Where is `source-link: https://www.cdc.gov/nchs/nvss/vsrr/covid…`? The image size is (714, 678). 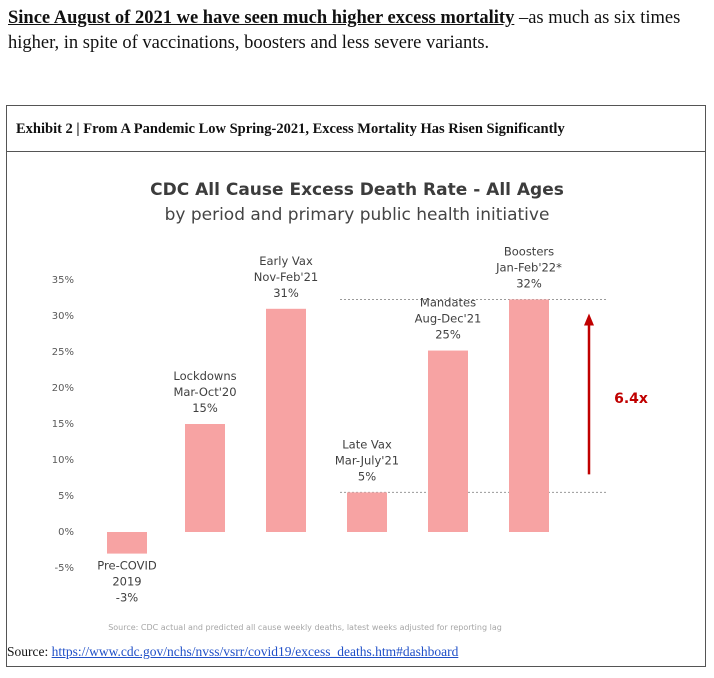 source-link: https://www.cdc.gov/nchs/nvss/vsrr/covid… is located at coordinates (255, 651).